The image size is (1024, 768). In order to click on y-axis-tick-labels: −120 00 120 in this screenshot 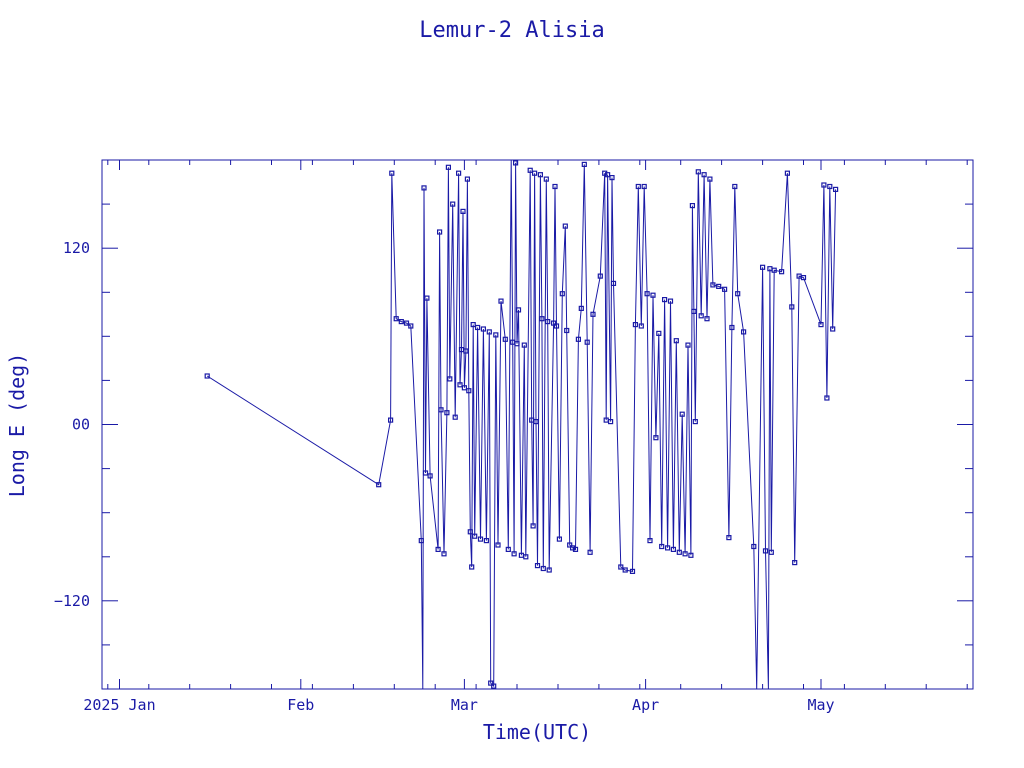, I will do `click(72, 424)`.